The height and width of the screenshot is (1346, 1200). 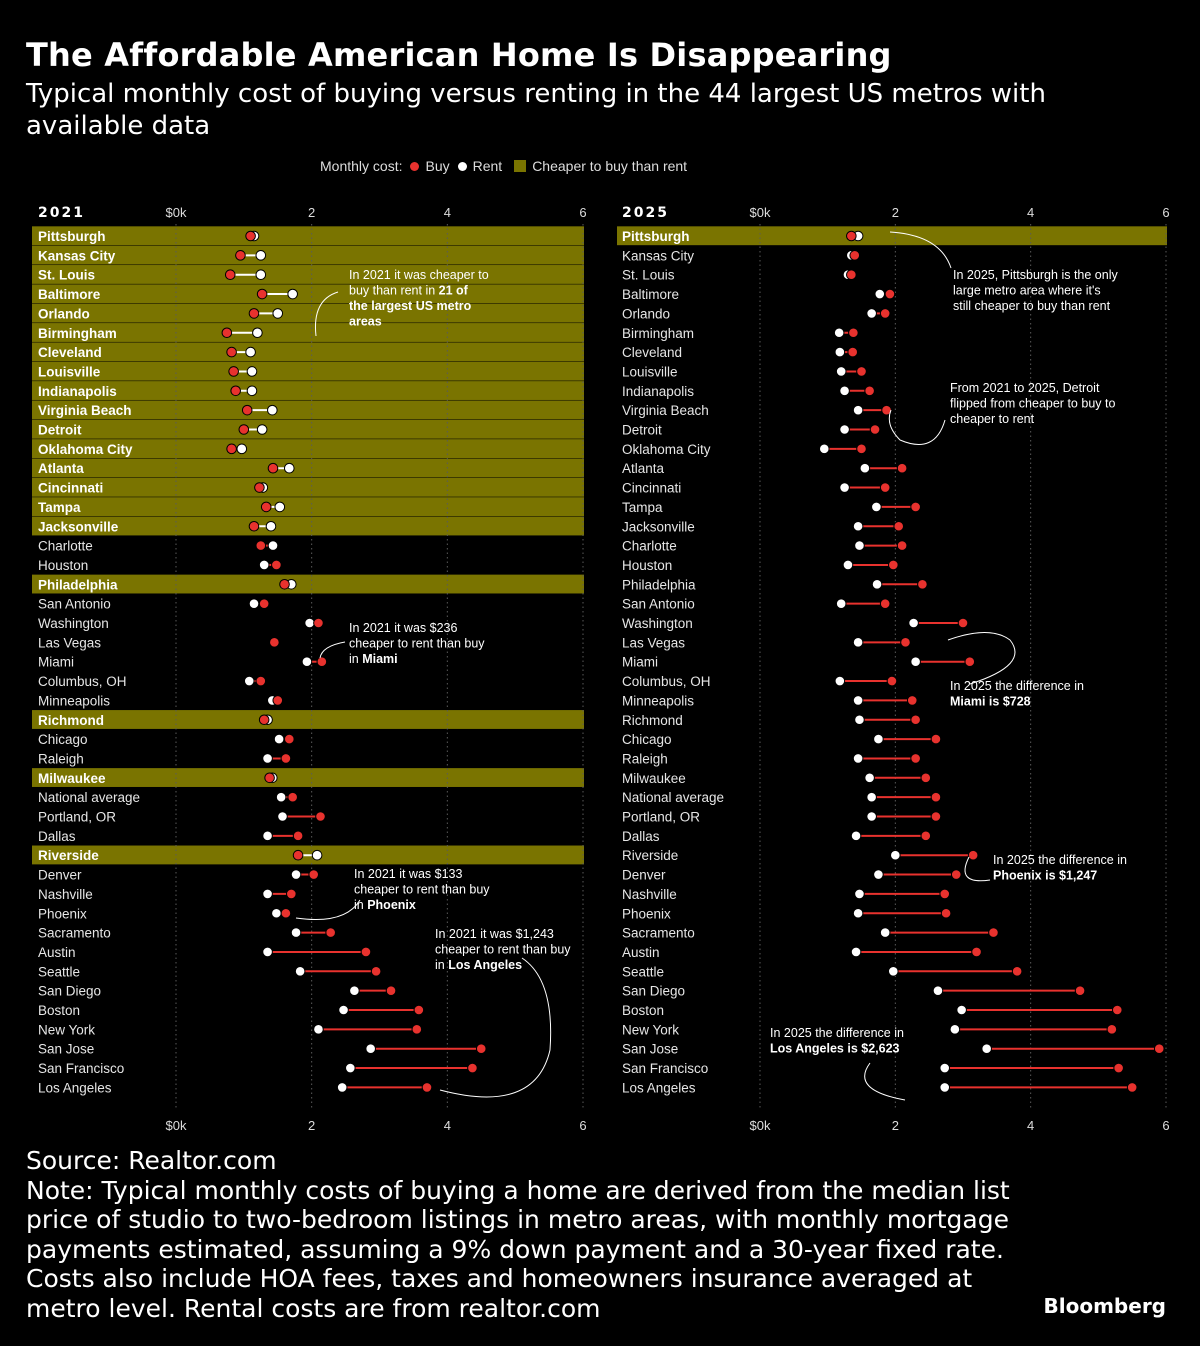 What do you see at coordinates (176, 1125) in the screenshot?
I see `x-tick-label-bottom: $0k` at bounding box center [176, 1125].